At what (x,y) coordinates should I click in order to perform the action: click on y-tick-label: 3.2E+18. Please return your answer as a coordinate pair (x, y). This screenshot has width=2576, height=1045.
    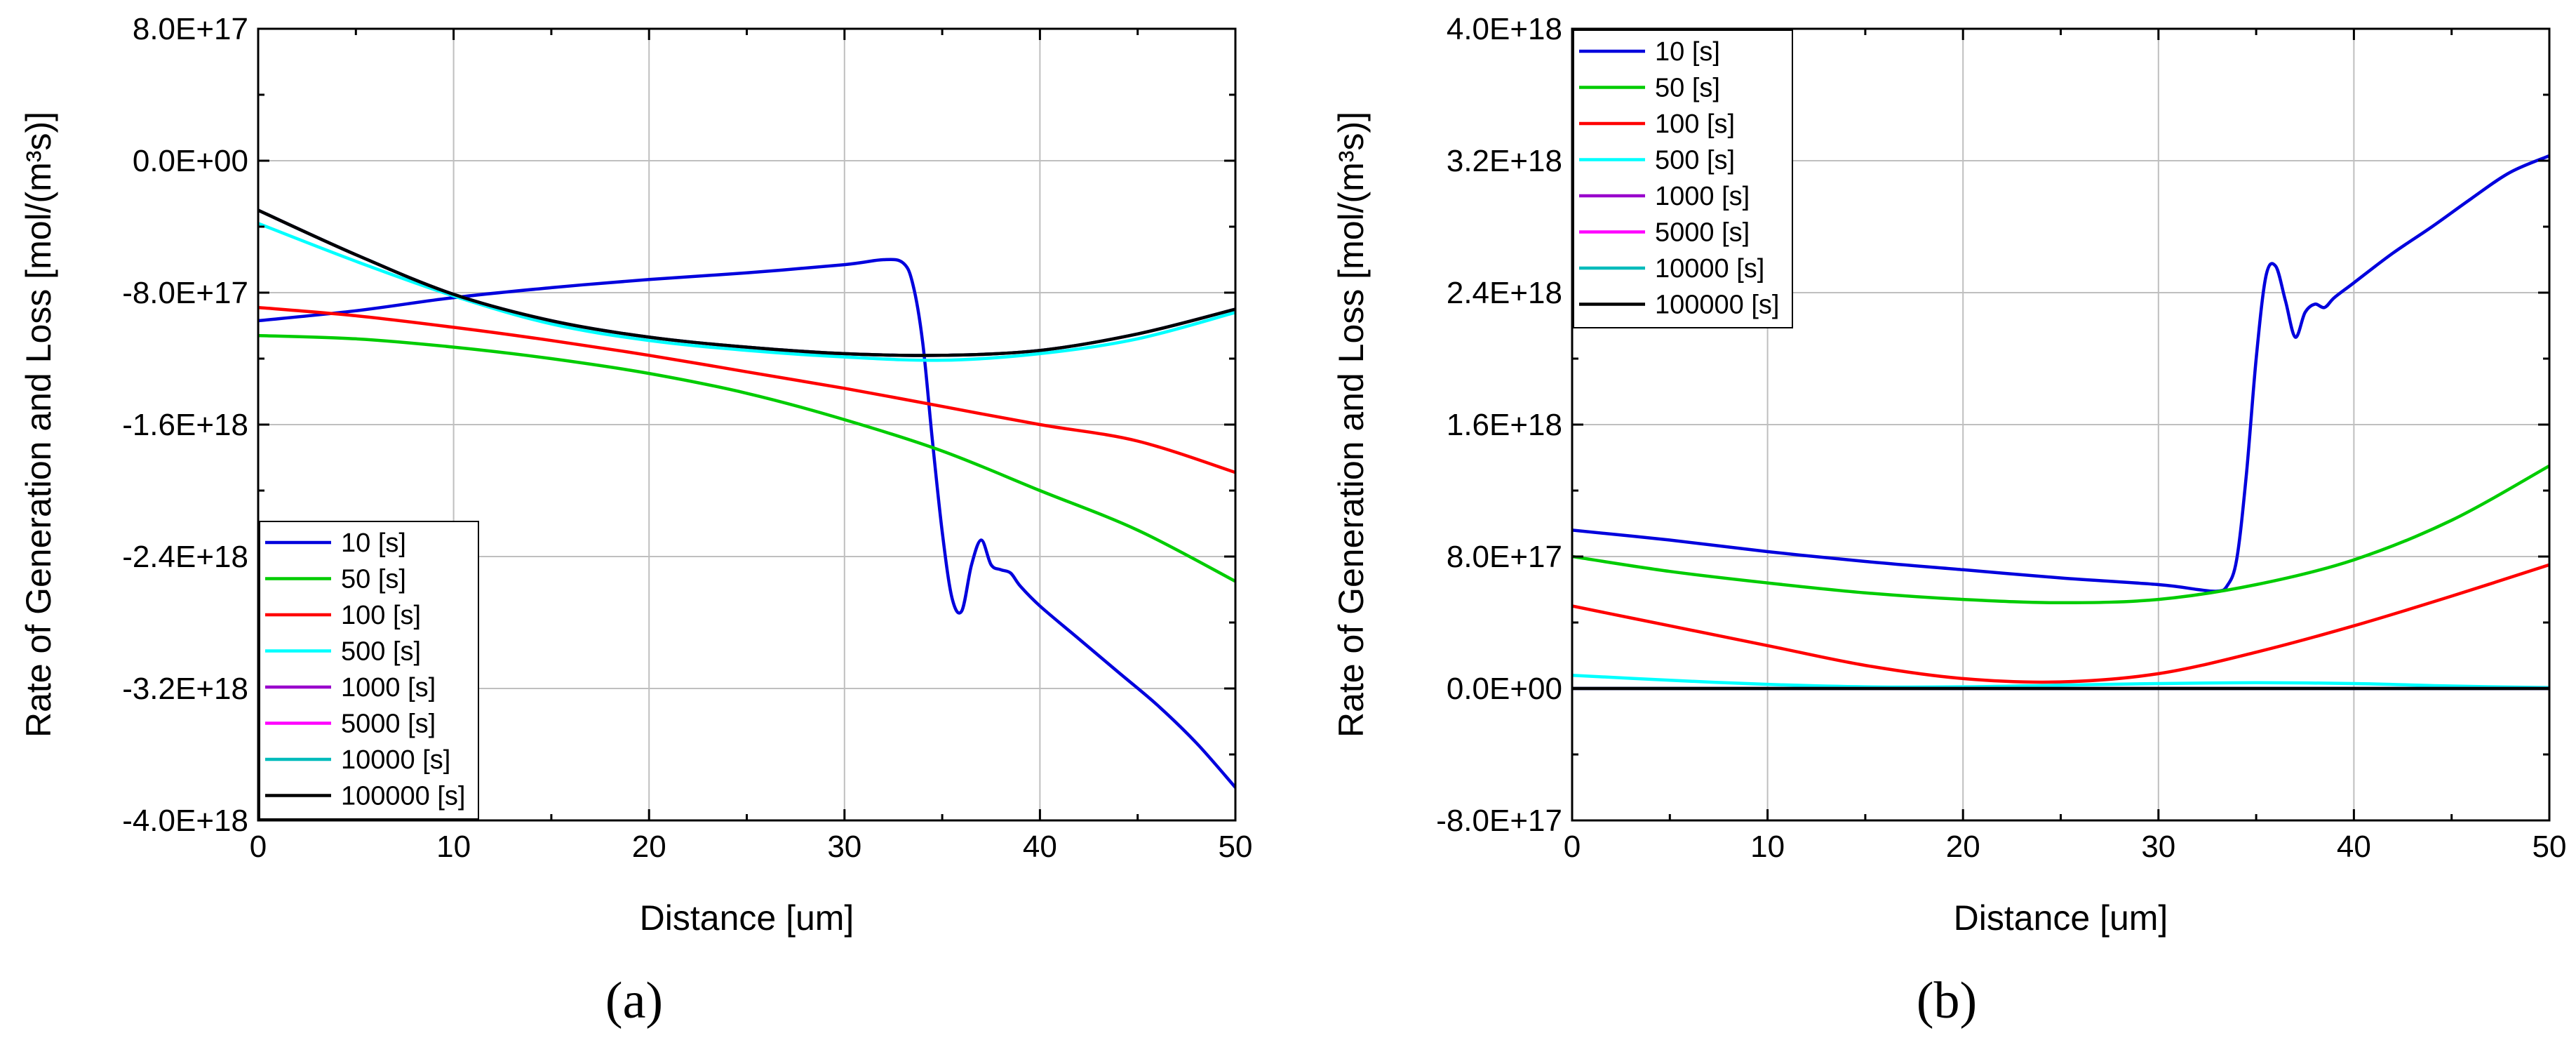
    Looking at the image, I should click on (1504, 161).